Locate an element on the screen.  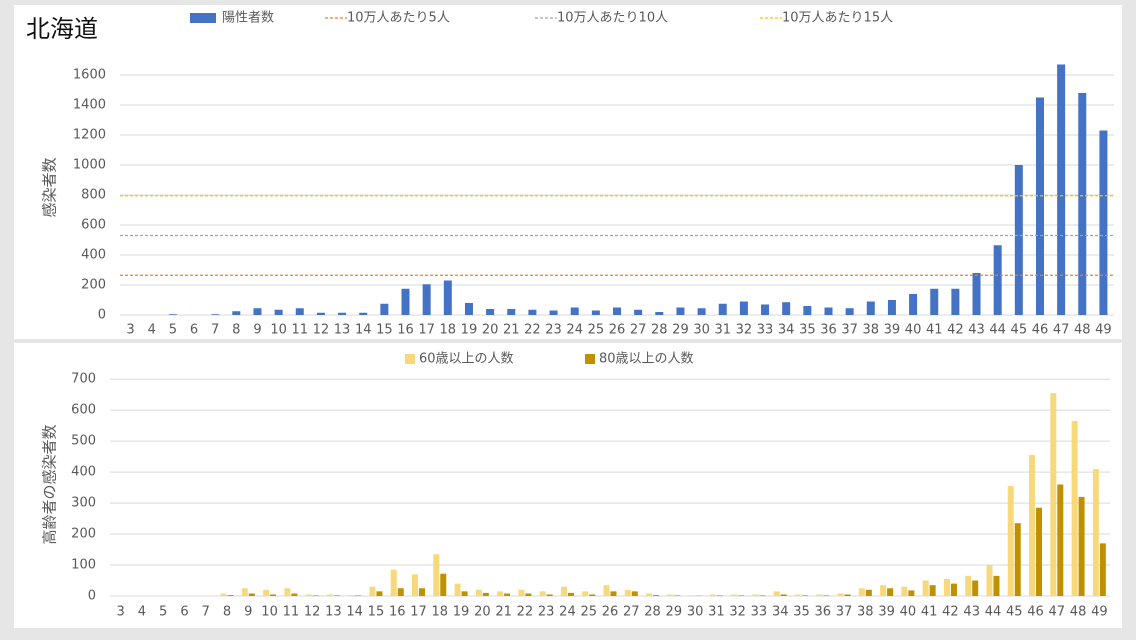
y-tick-label: 800 is located at coordinates (93, 195).